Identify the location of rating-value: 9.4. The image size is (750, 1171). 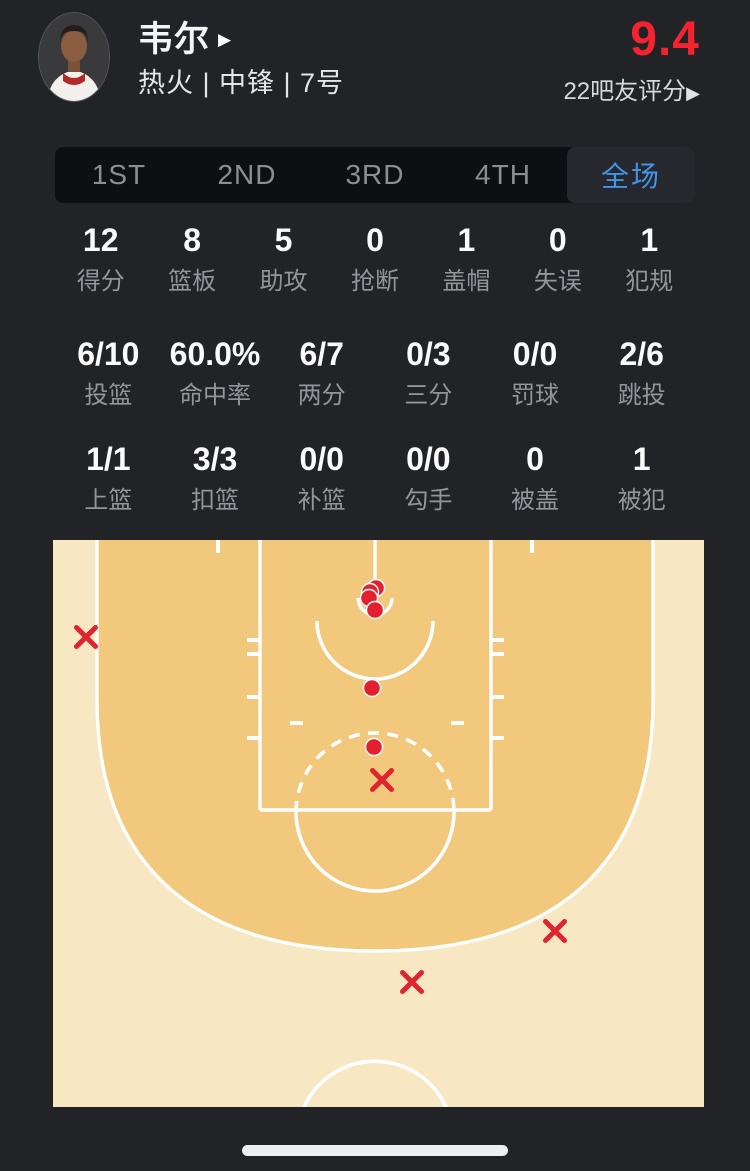
(665, 39).